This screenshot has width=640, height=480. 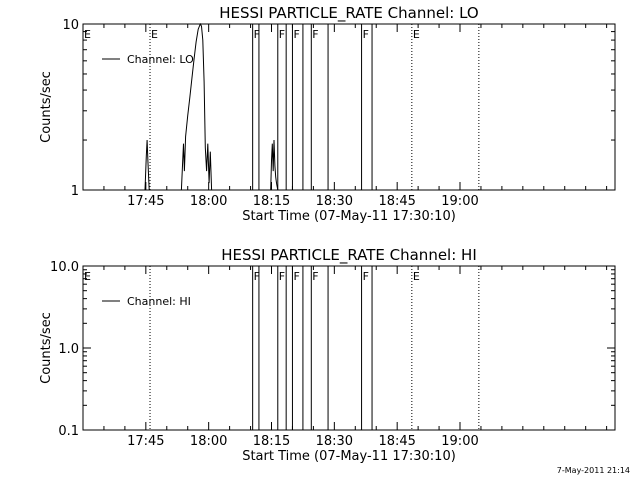 What do you see at coordinates (70, 25) in the screenshot?
I see `y-tick-label: 10` at bounding box center [70, 25].